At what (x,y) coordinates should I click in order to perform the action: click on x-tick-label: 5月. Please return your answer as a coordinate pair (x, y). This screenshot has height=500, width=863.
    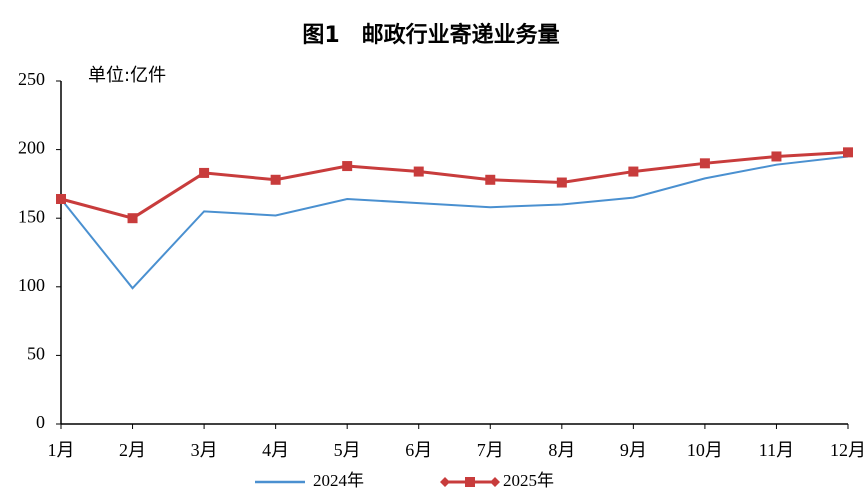
    Looking at the image, I should click on (347, 450).